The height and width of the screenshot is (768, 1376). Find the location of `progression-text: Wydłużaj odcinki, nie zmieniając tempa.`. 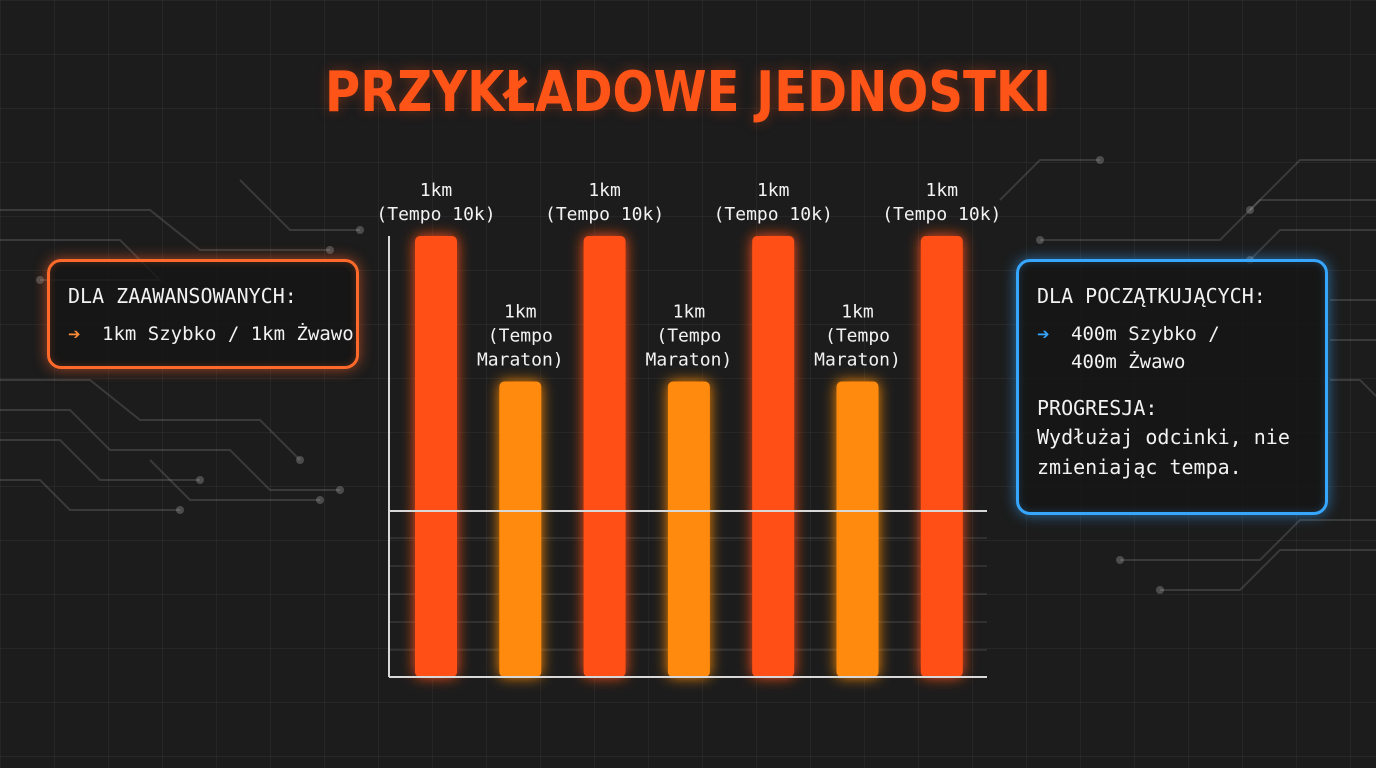

progression-text: Wydłużaj odcinki, nie zmieniając tempa. is located at coordinates (1163, 452).